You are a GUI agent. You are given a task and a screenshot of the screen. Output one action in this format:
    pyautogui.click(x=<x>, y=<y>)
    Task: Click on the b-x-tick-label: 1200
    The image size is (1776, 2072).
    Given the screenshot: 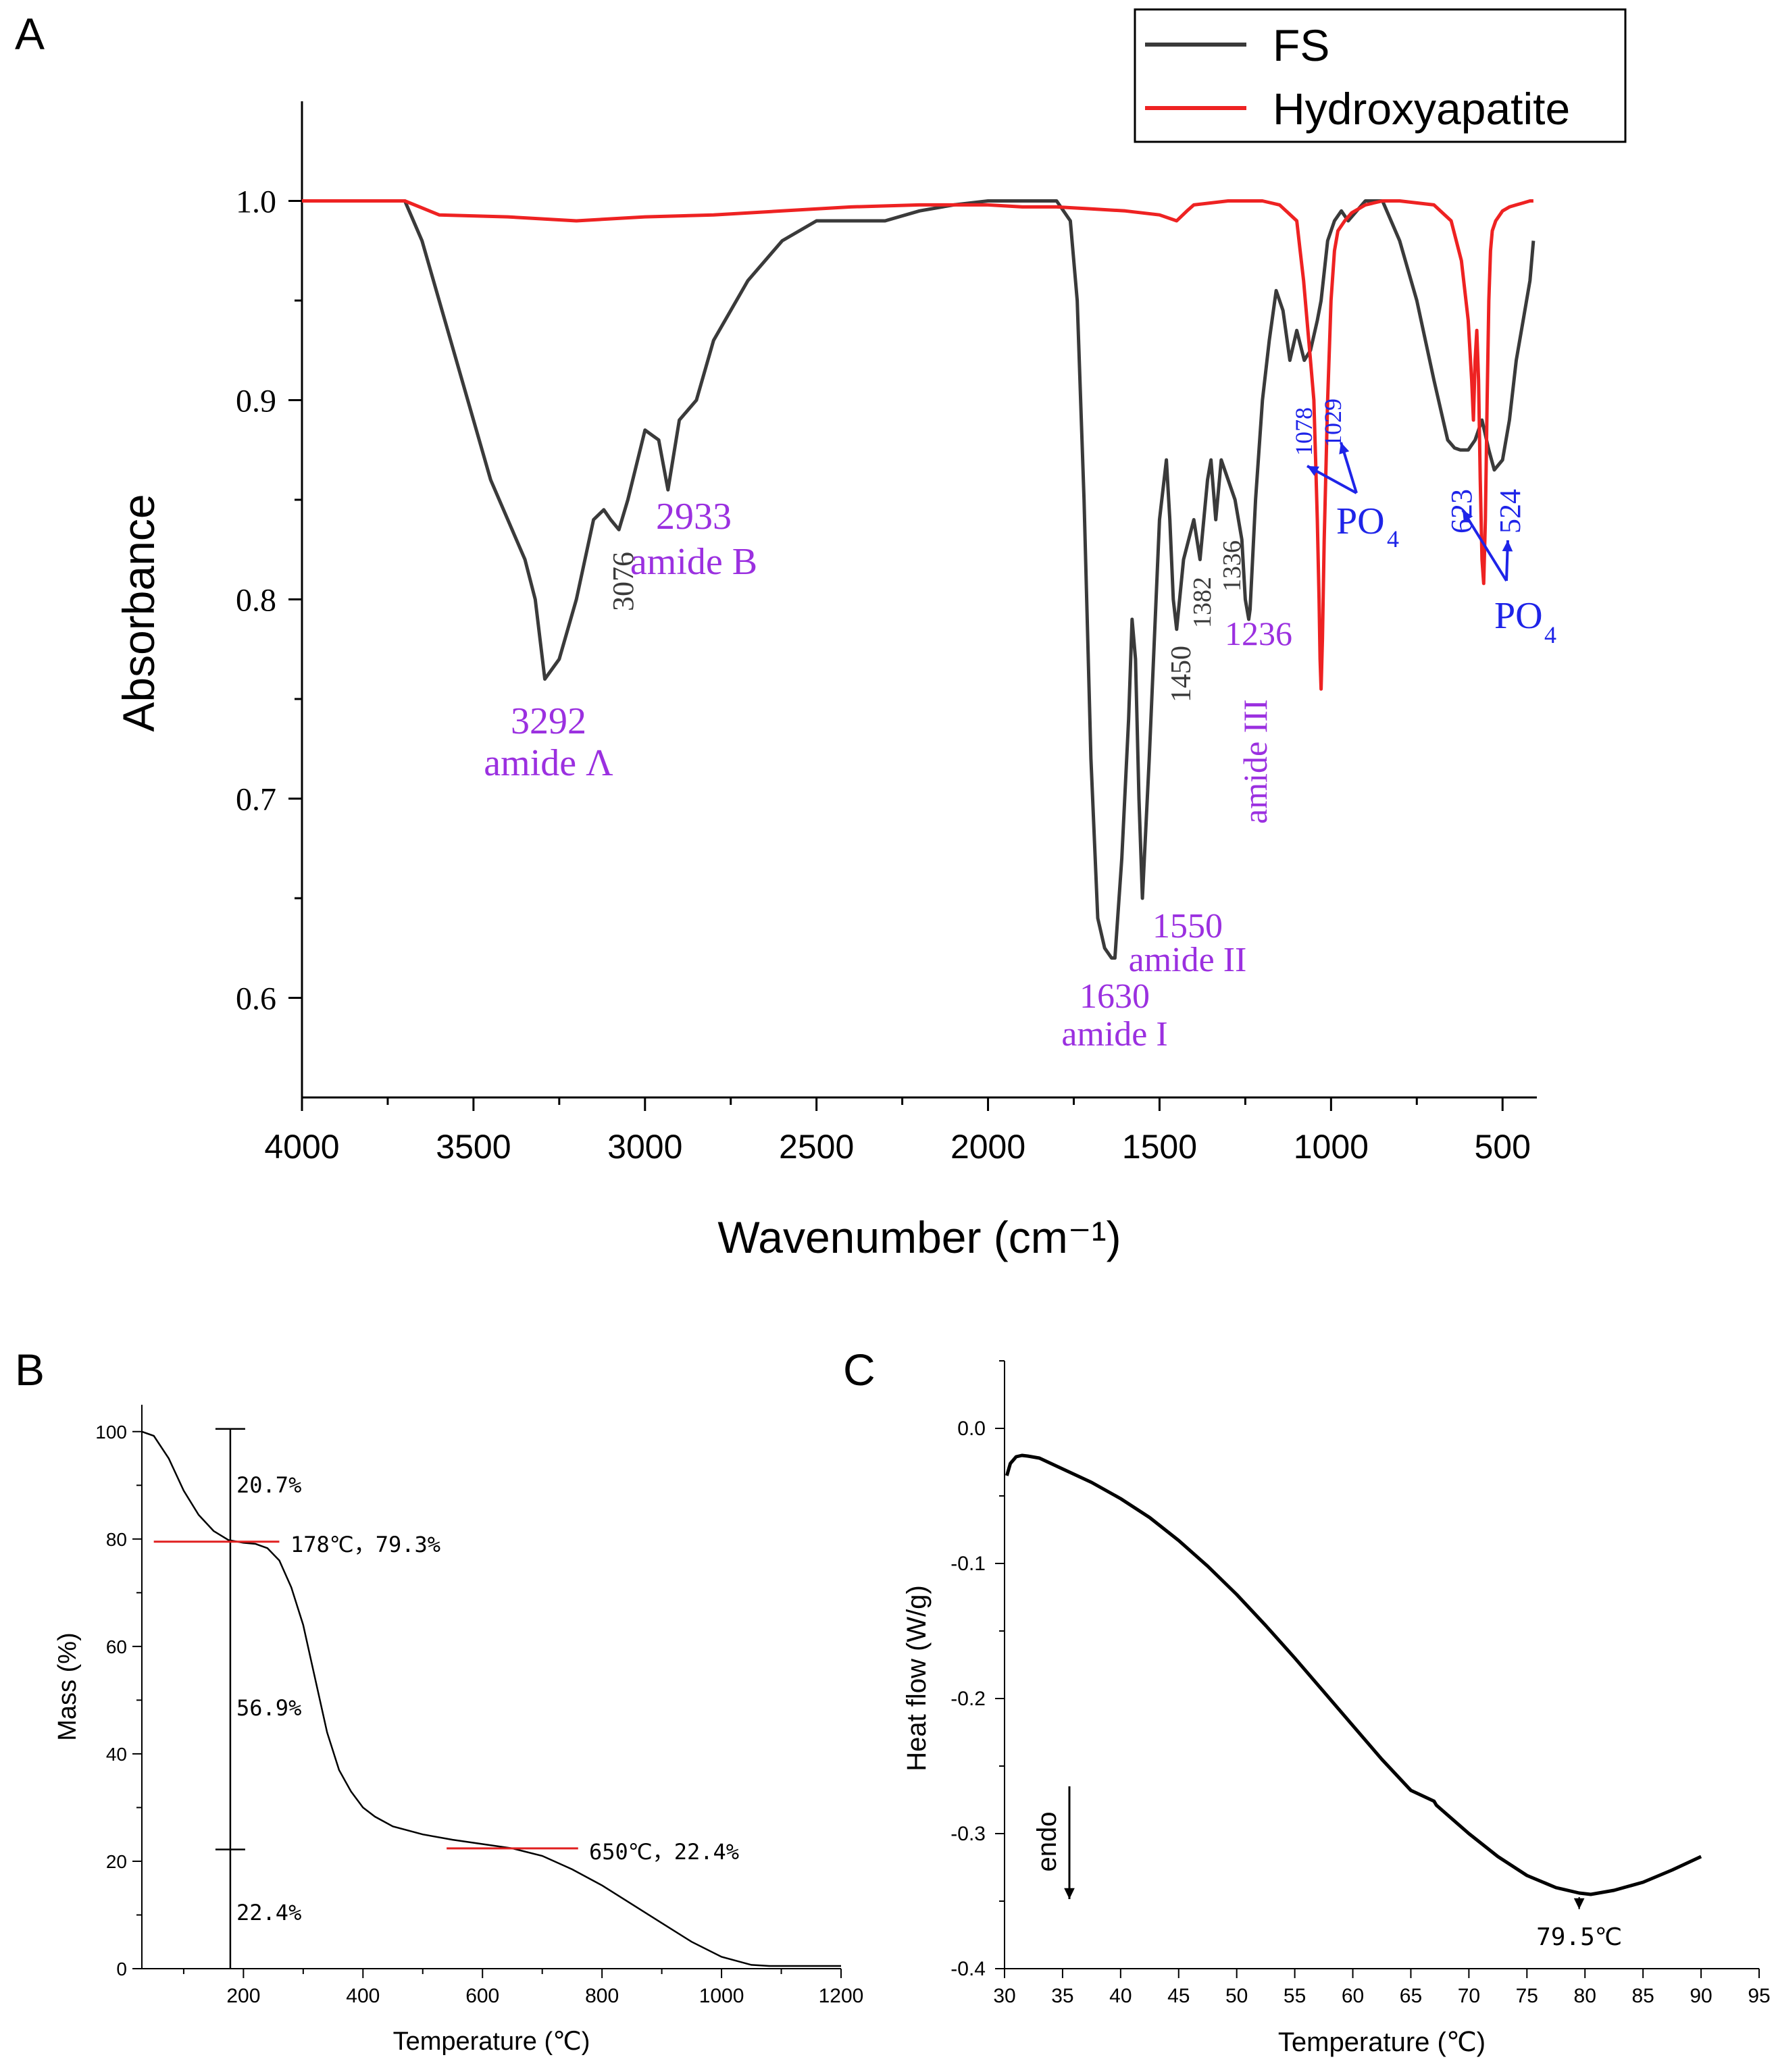 What is the action you would take?
    pyautogui.click(x=841, y=1996)
    